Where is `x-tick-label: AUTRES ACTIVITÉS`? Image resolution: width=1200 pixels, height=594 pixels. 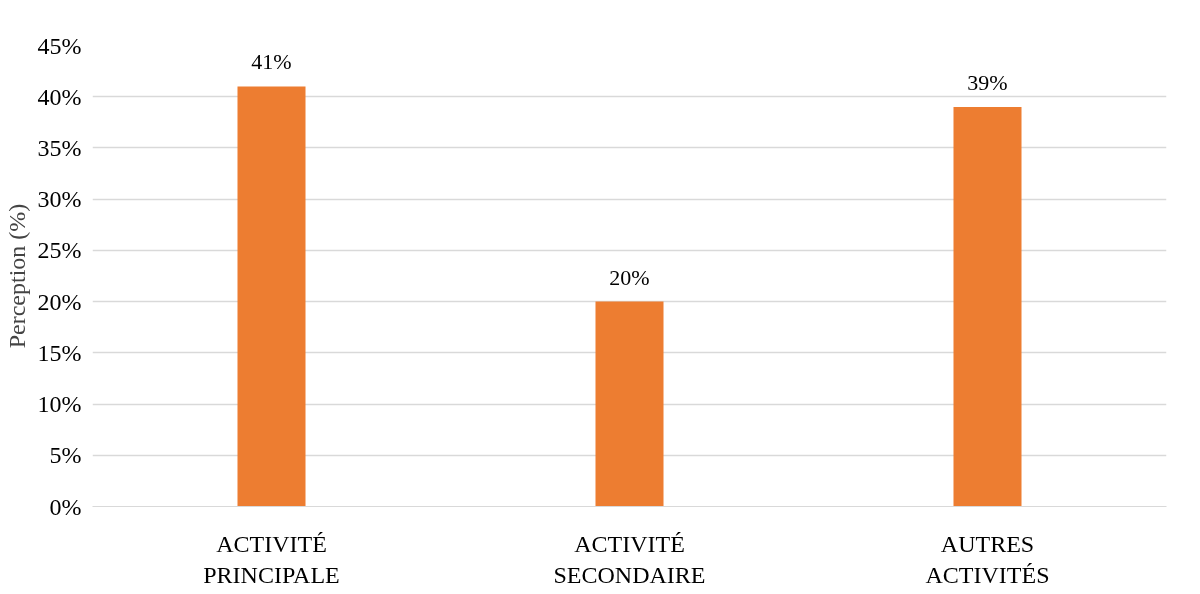
x-tick-label: AUTRES ACTIVITÉS is located at coordinates (987, 559).